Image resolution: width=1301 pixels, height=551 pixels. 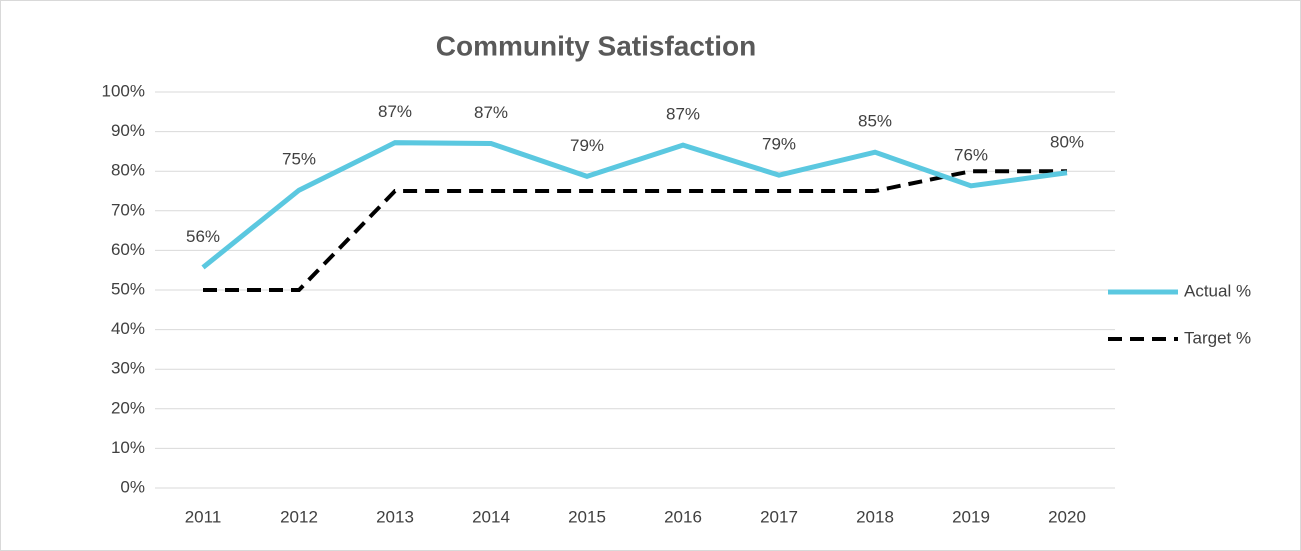 I want to click on data-label: 75%, so click(x=299, y=159).